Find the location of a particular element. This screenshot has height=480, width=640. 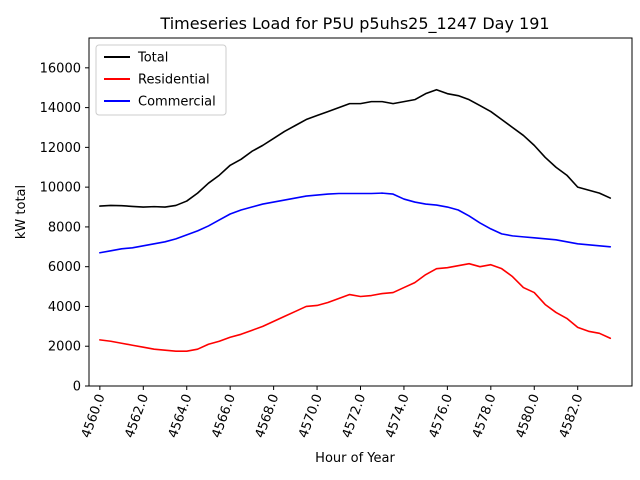

y-tick-label: 6000 is located at coordinates (64, 267).